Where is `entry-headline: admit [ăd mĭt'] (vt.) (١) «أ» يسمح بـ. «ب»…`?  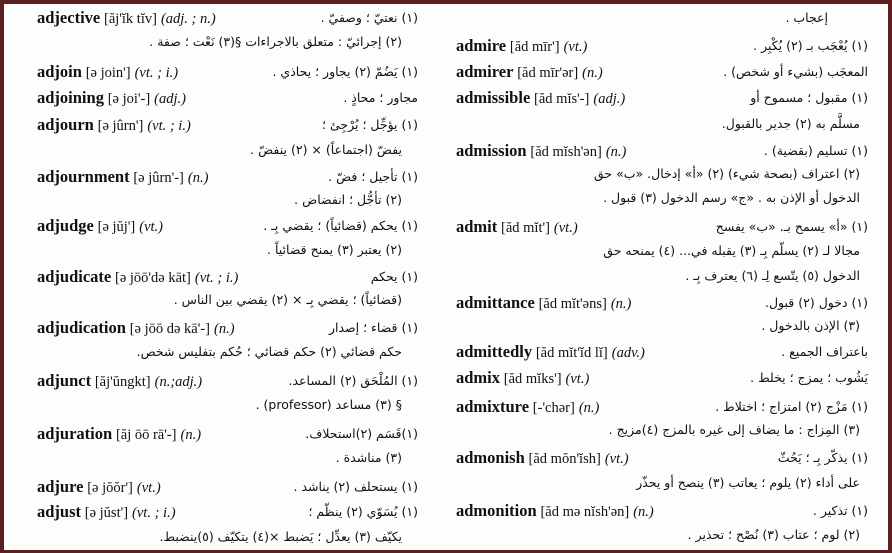 entry-headline: admit [ăd mĭt'] (vt.) (١) «أ» يسمح بـ. «ب»… is located at coordinates (667, 227).